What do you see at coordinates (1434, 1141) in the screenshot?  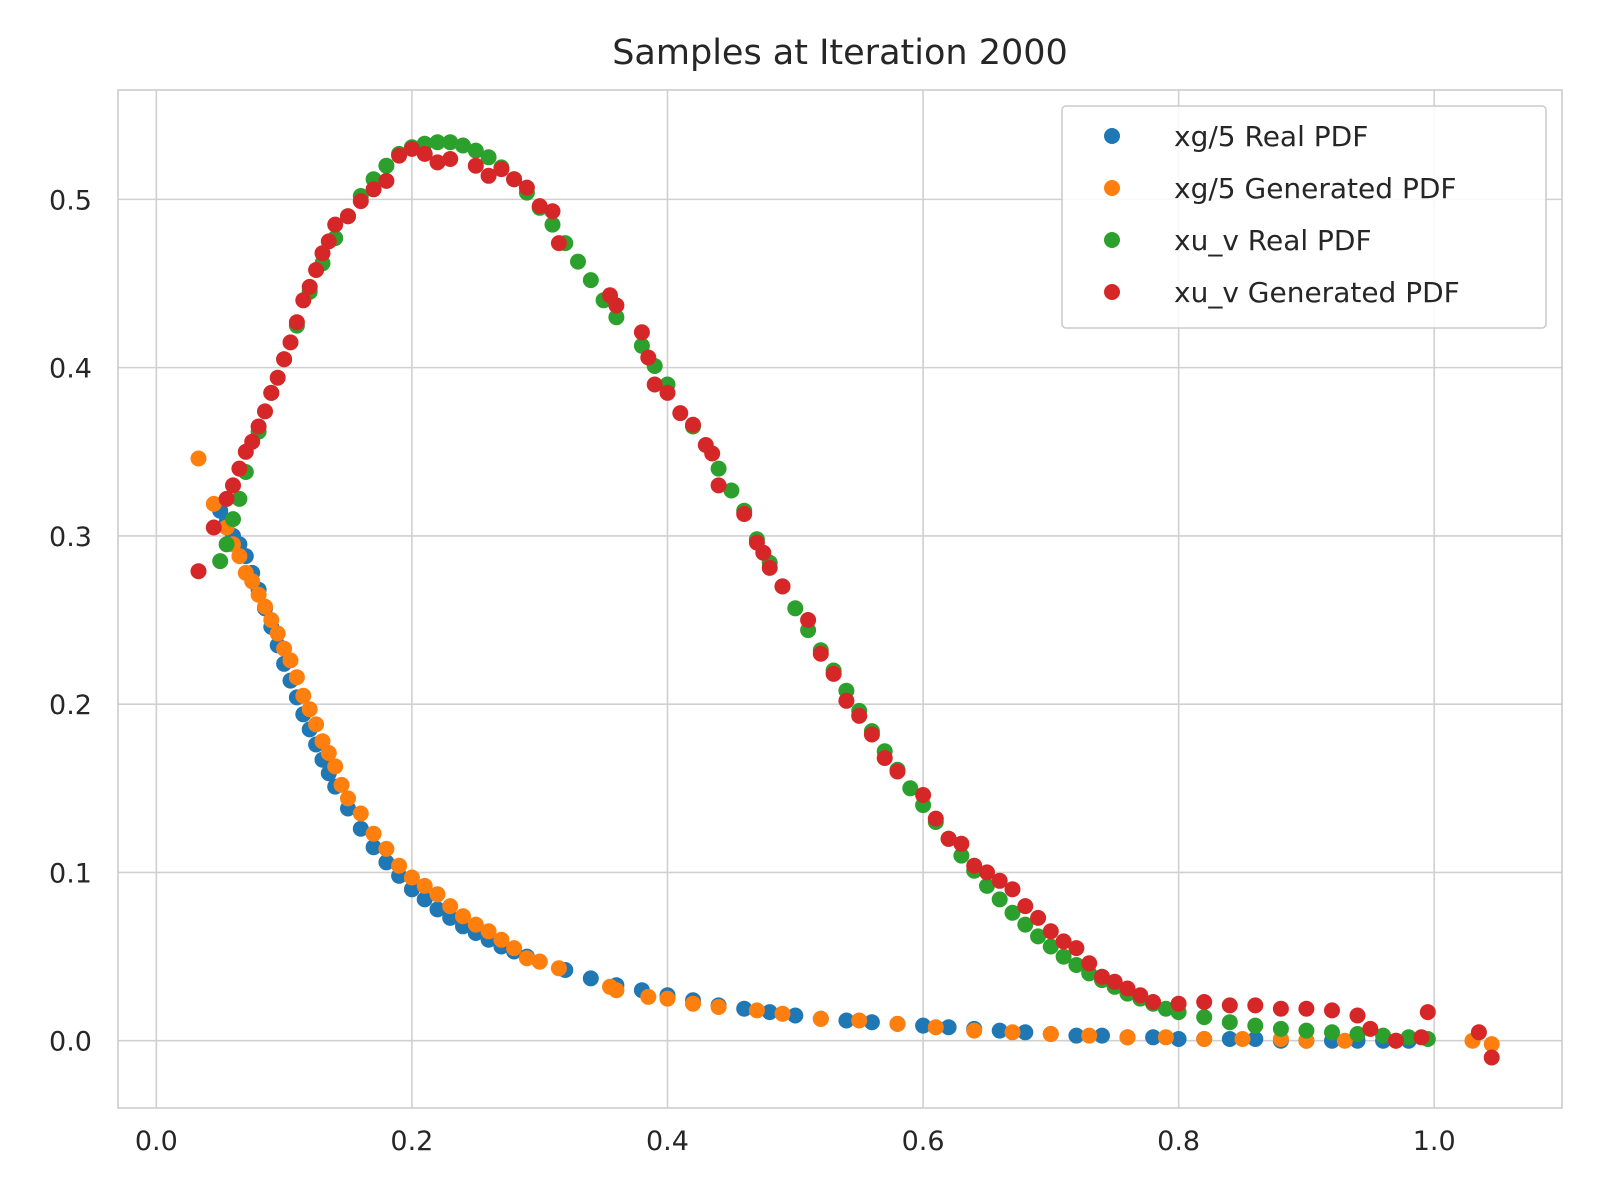 I see `x-tick-label: 1.0` at bounding box center [1434, 1141].